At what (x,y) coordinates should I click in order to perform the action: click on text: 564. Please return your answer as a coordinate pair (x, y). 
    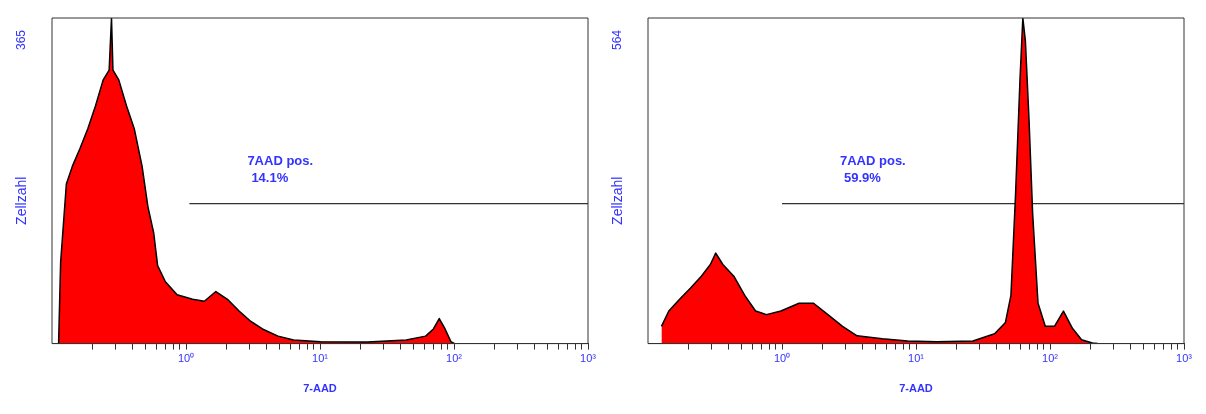
    Looking at the image, I should click on (617, 40).